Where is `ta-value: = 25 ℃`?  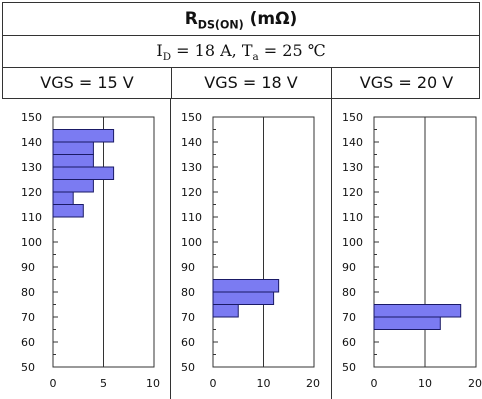
ta-value: = 25 ℃ is located at coordinates (292, 50).